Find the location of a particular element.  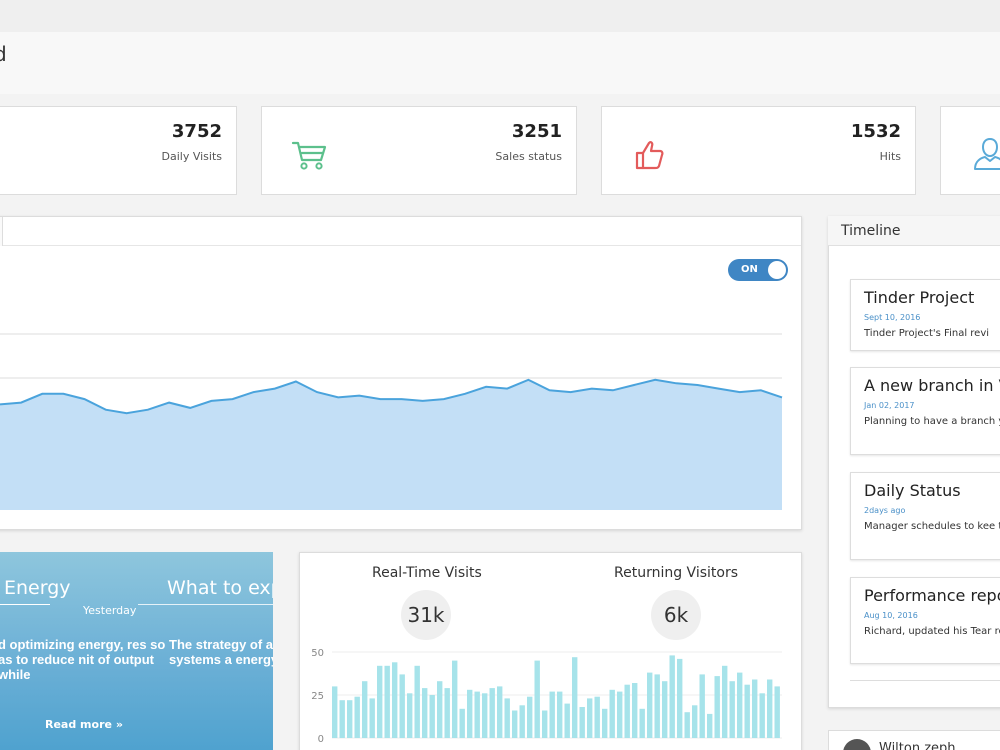

area-line is located at coordinates (391, 396).